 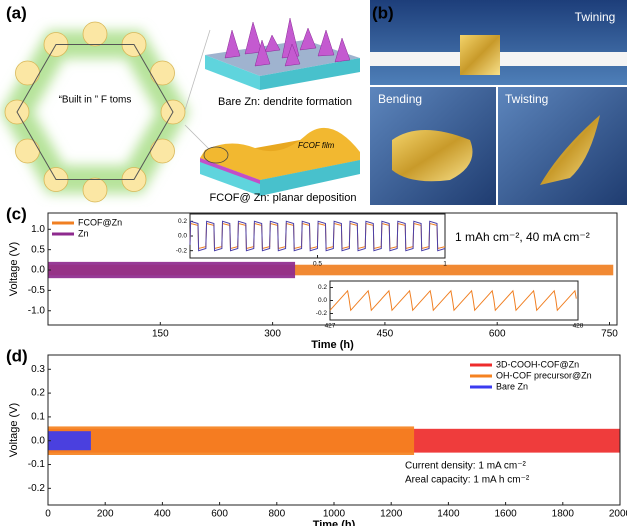 I want to click on panel-label: (d), so click(x=17, y=355).